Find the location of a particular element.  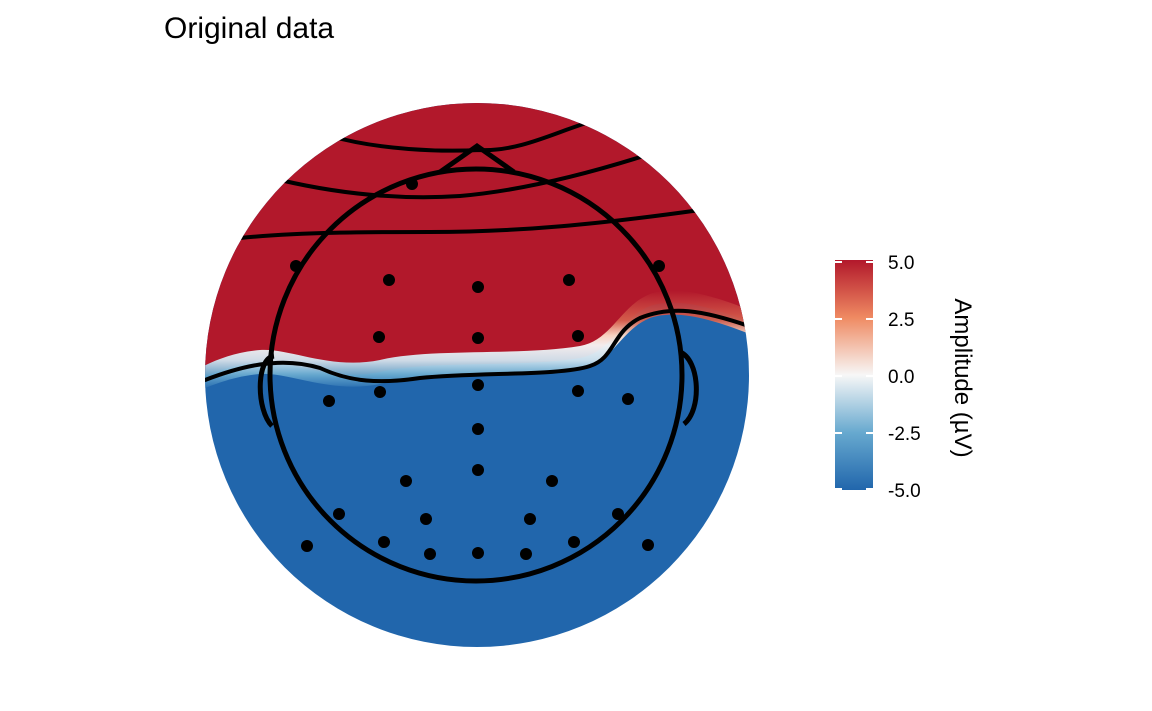

legend-tick-label: 2.5 is located at coordinates (901, 320).